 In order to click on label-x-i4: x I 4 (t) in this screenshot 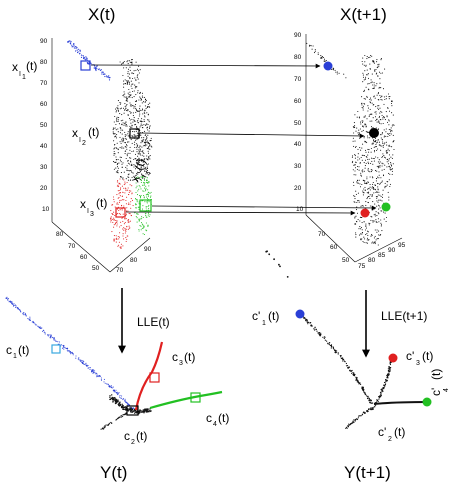, I will do `click(141, 170)`.